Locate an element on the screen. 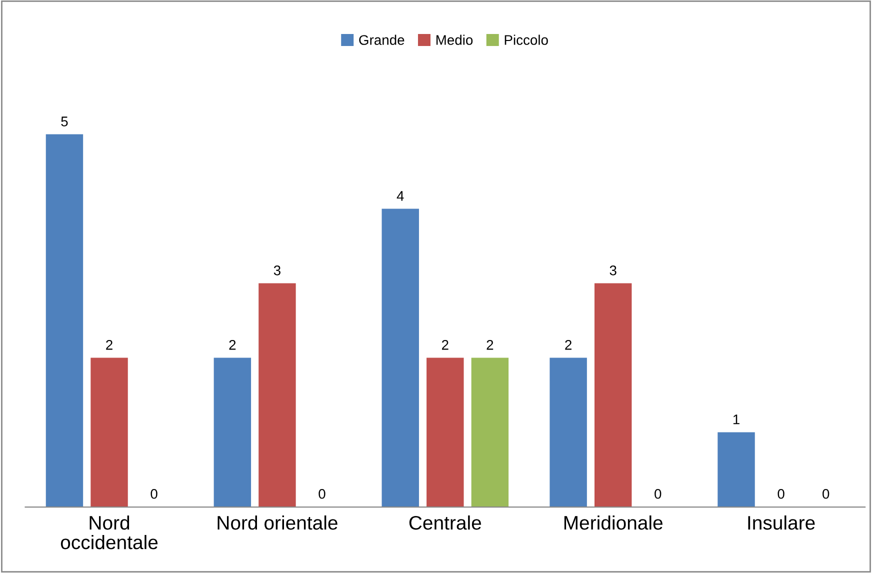 The image size is (872, 573). data-label: 1 is located at coordinates (736, 419).